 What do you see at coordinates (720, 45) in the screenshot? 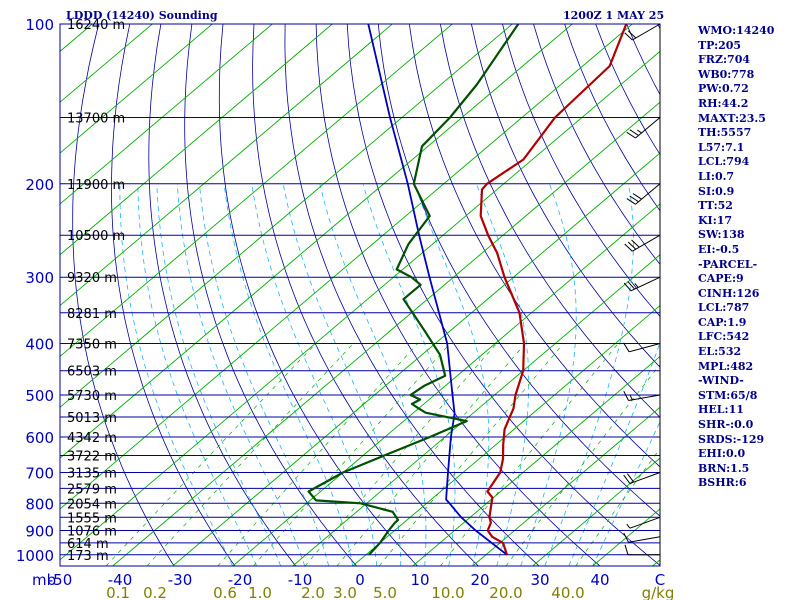
I see `index-item: TP:205` at bounding box center [720, 45].